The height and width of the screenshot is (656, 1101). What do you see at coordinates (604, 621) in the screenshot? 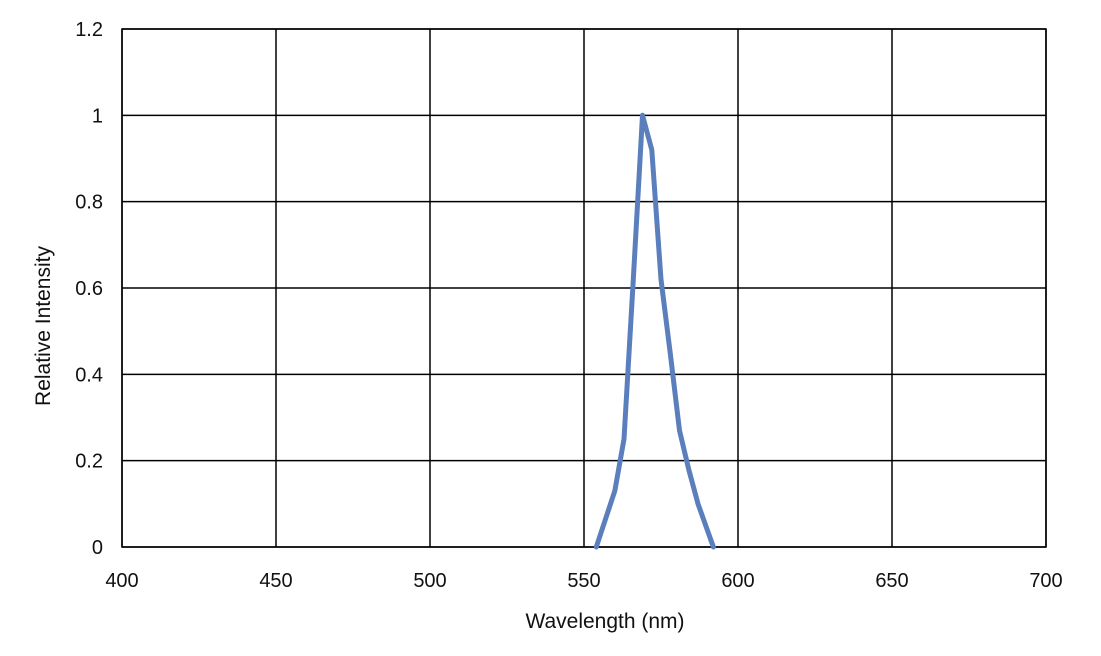
I see `x-axis-label: Wavelength (nm)` at bounding box center [604, 621].